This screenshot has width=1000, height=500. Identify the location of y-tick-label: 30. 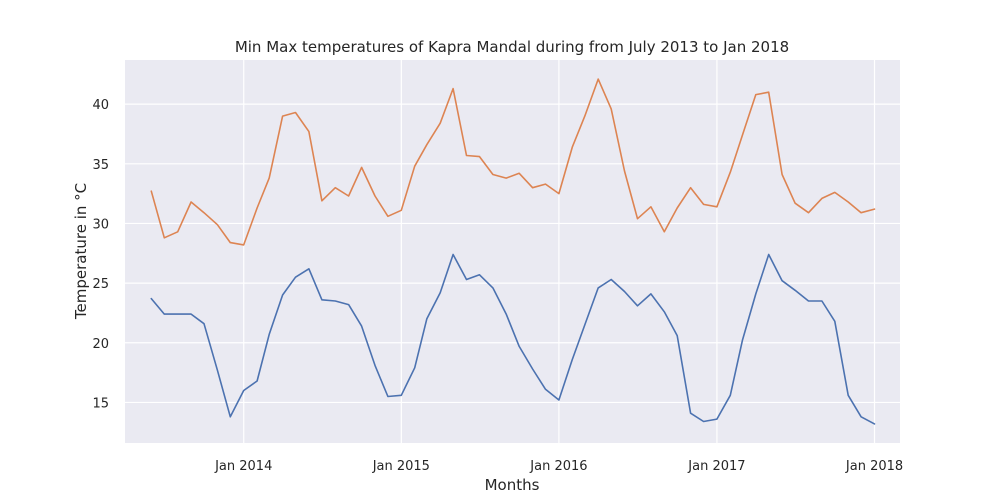
(100, 224).